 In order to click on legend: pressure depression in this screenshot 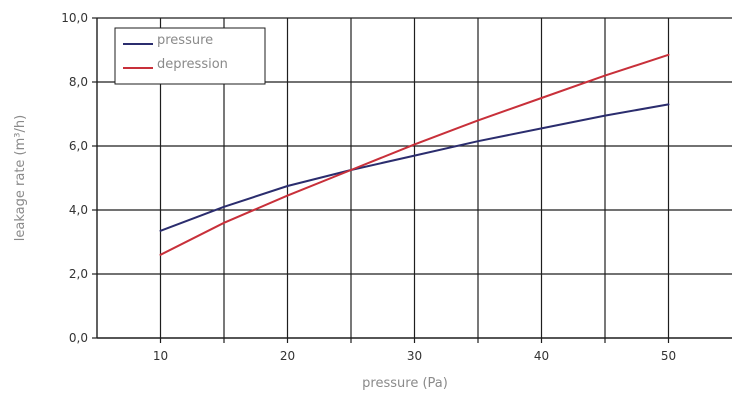, I will do `click(190, 56)`.